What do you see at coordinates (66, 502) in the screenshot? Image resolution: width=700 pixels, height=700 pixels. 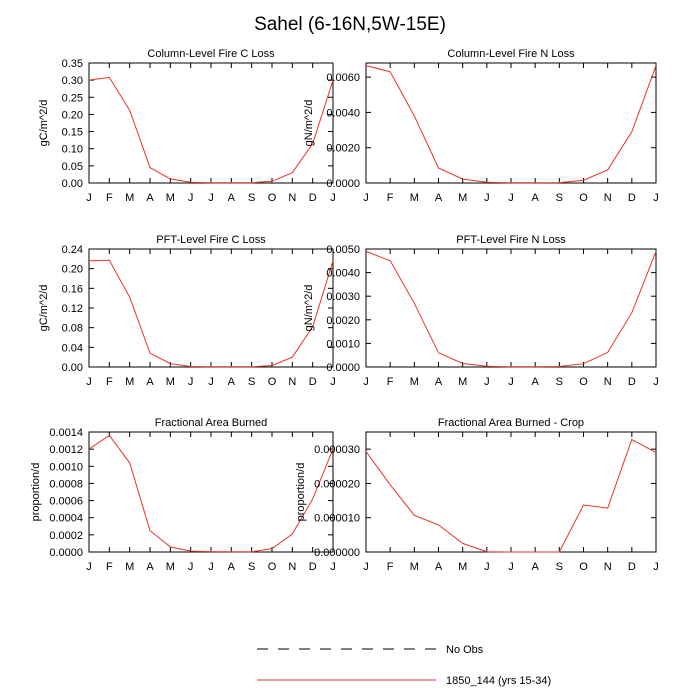 I see `y-tick-label: 0.0006` at bounding box center [66, 502].